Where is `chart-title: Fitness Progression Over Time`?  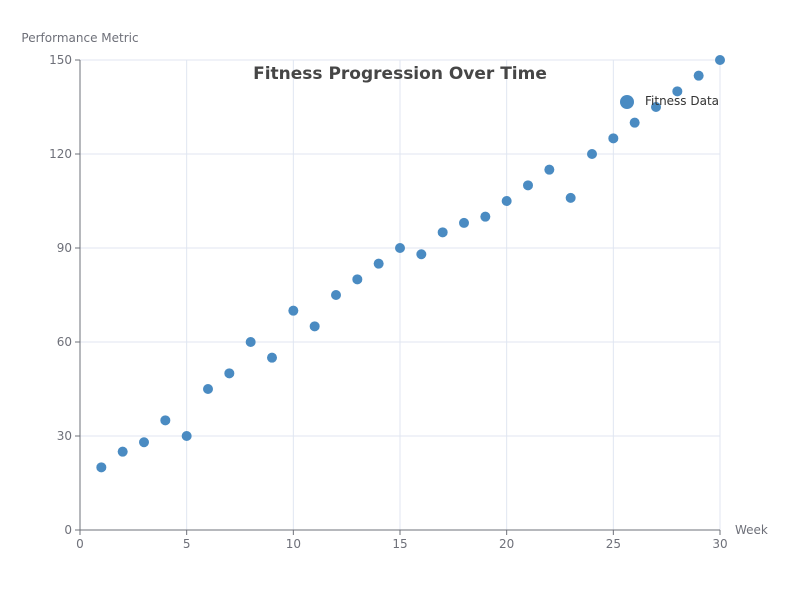
chart-title: Fitness Progression Over Time is located at coordinates (400, 74).